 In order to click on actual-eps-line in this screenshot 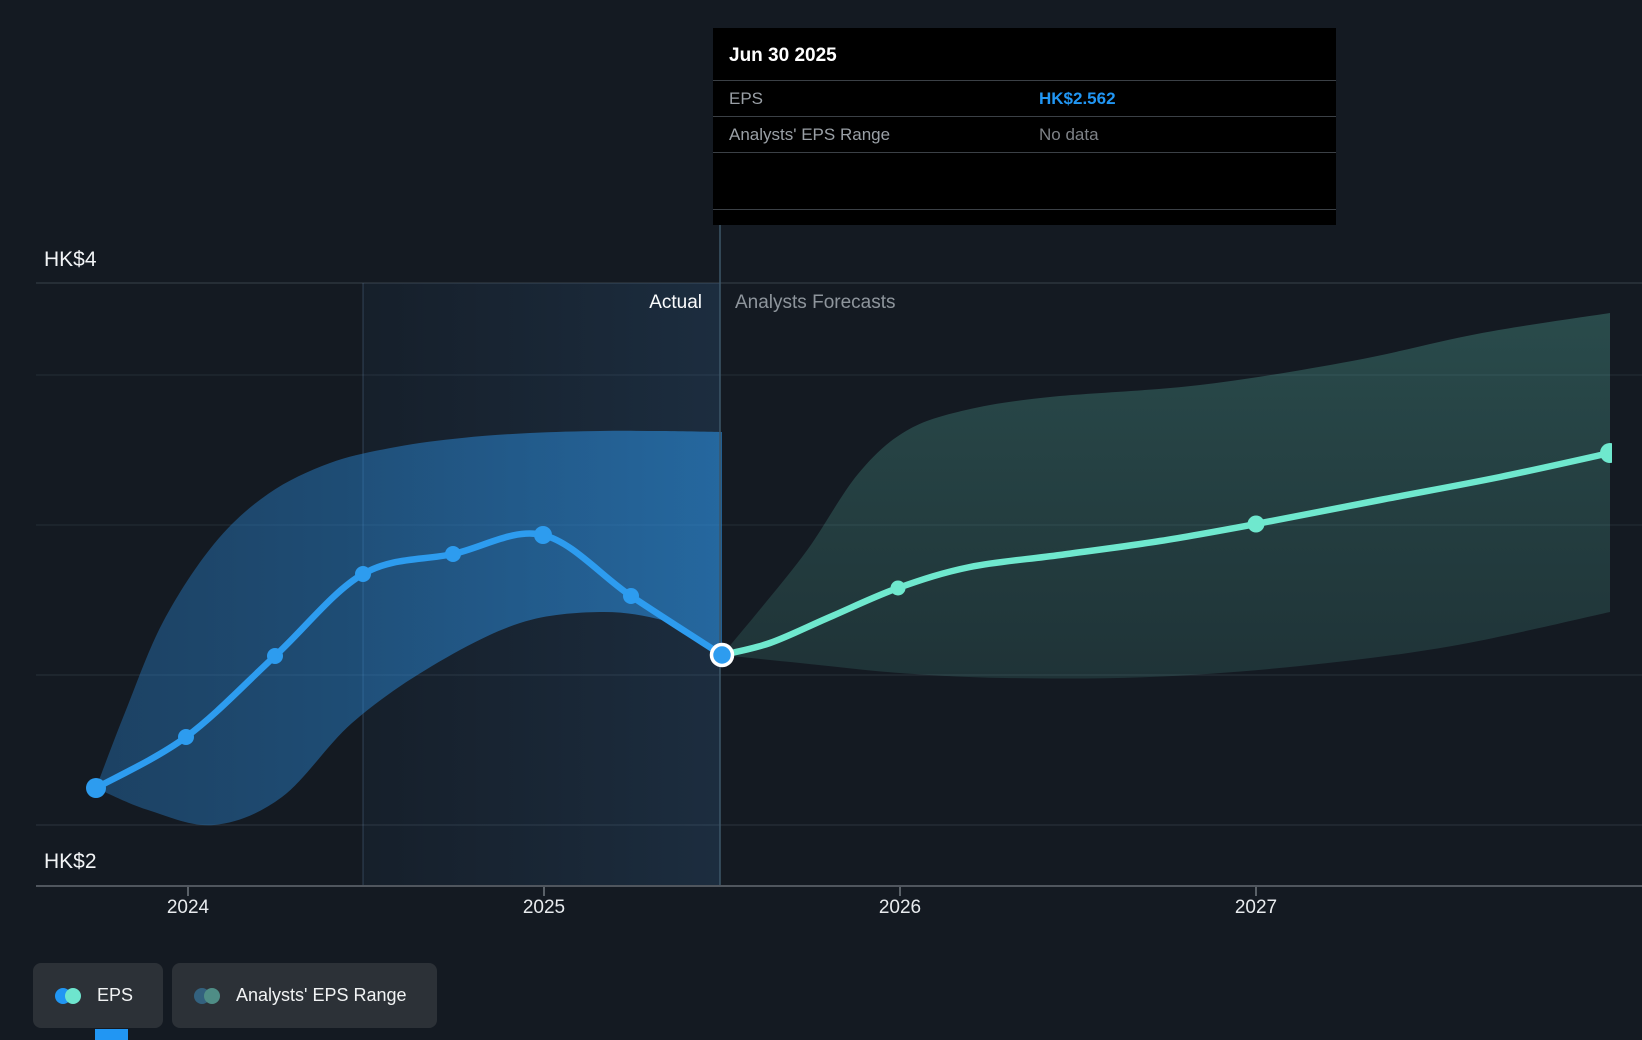, I will do `click(409, 661)`.